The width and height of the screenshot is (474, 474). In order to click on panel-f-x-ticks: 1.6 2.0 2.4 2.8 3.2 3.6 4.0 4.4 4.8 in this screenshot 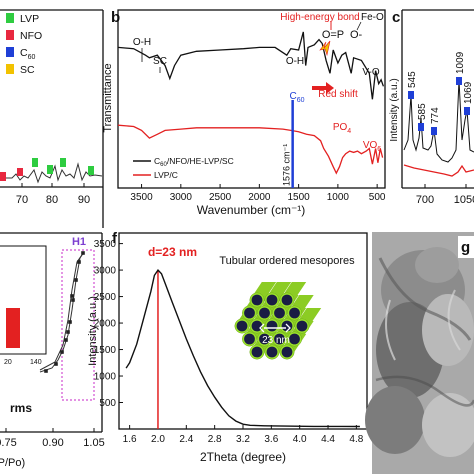, I will do `click(243, 435)`.